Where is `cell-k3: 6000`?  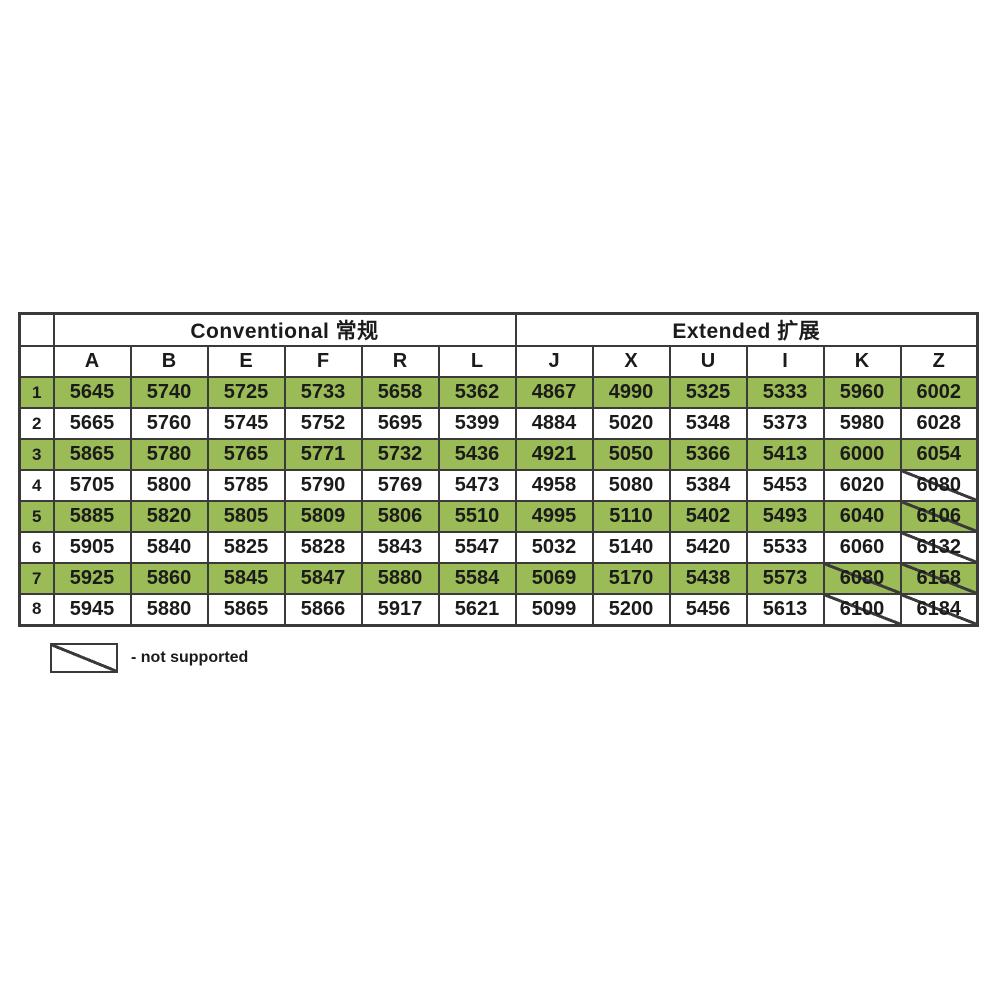
cell-k3: 6000 is located at coordinates (862, 454).